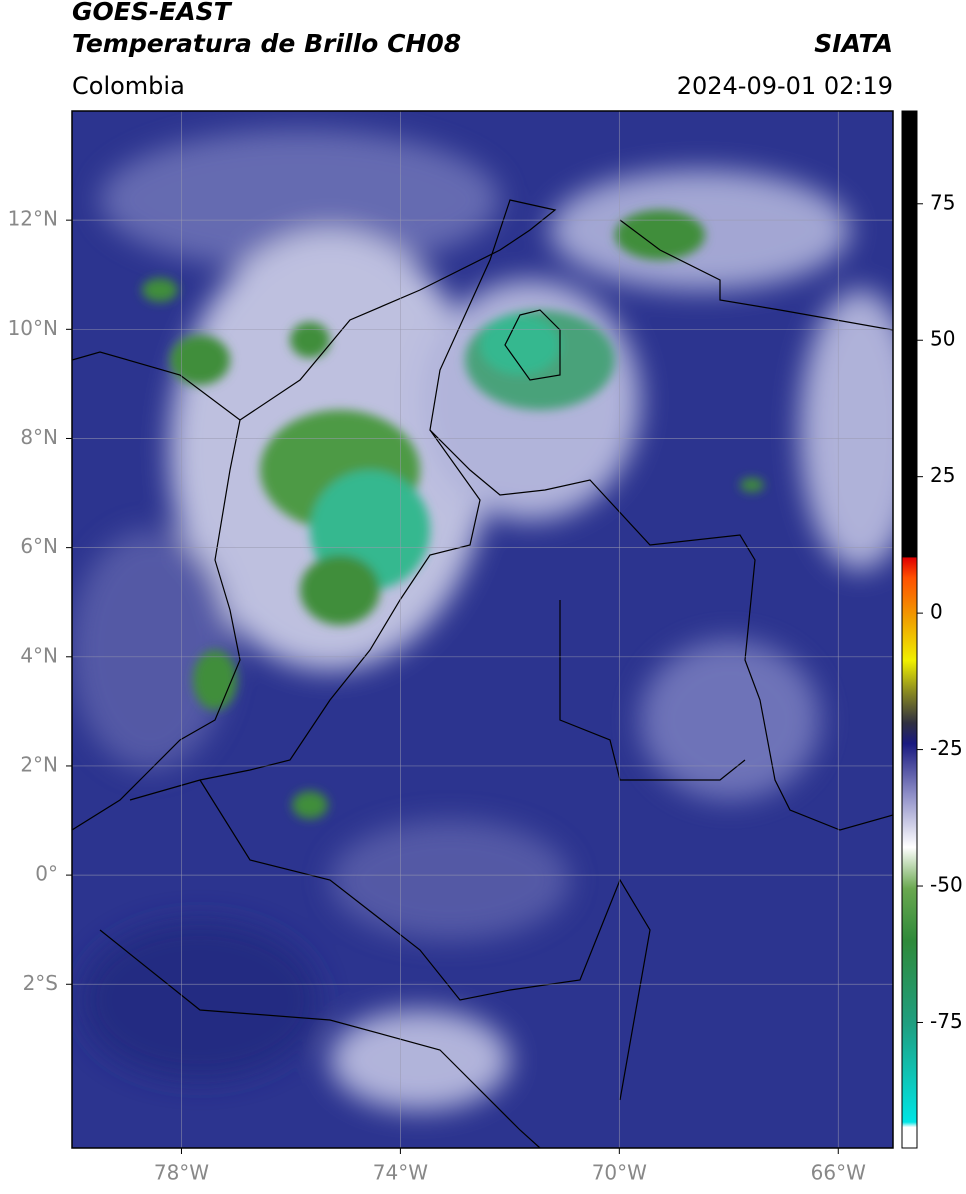 The height and width of the screenshot is (1194, 966). I want to click on colorbar-label: 0, so click(936, 612).